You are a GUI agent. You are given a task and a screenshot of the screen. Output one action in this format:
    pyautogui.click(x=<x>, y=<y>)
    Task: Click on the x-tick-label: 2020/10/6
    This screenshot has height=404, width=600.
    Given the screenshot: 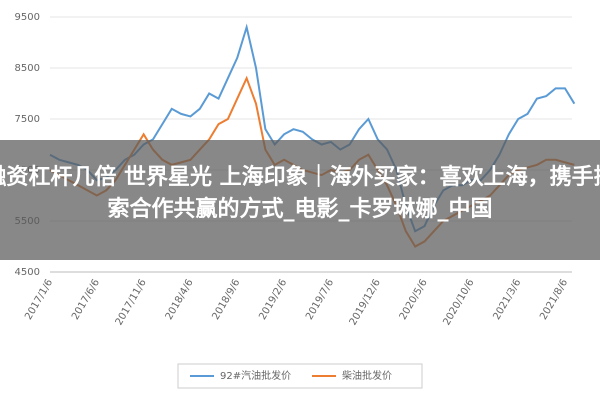 What is the action you would take?
    pyautogui.click(x=458, y=303)
    